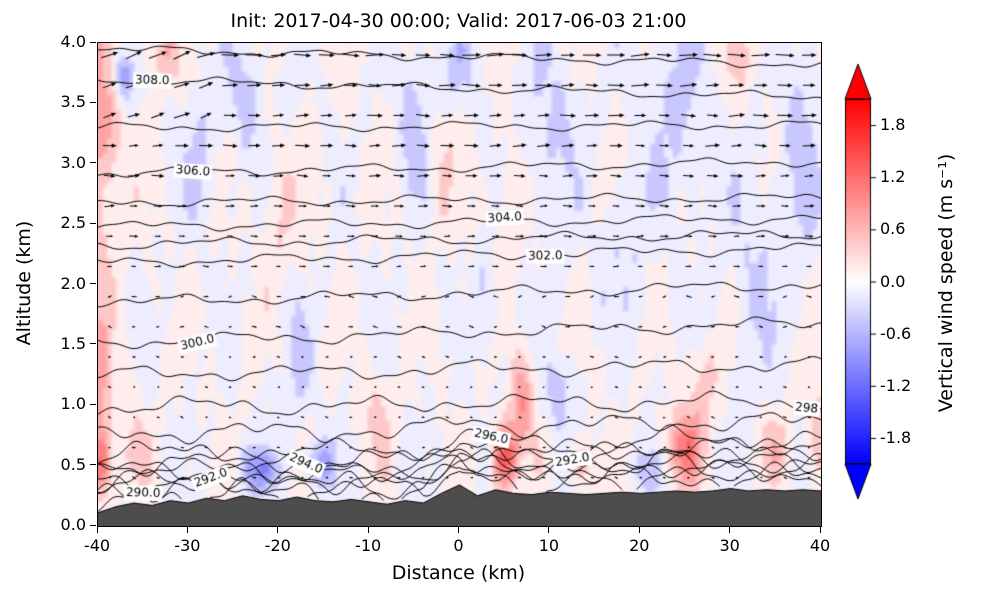 Image resolution: width=1000 pixels, height=600 pixels. Describe the element at coordinates (277, 545) in the screenshot. I see `x-tick-label: -20` at that location.